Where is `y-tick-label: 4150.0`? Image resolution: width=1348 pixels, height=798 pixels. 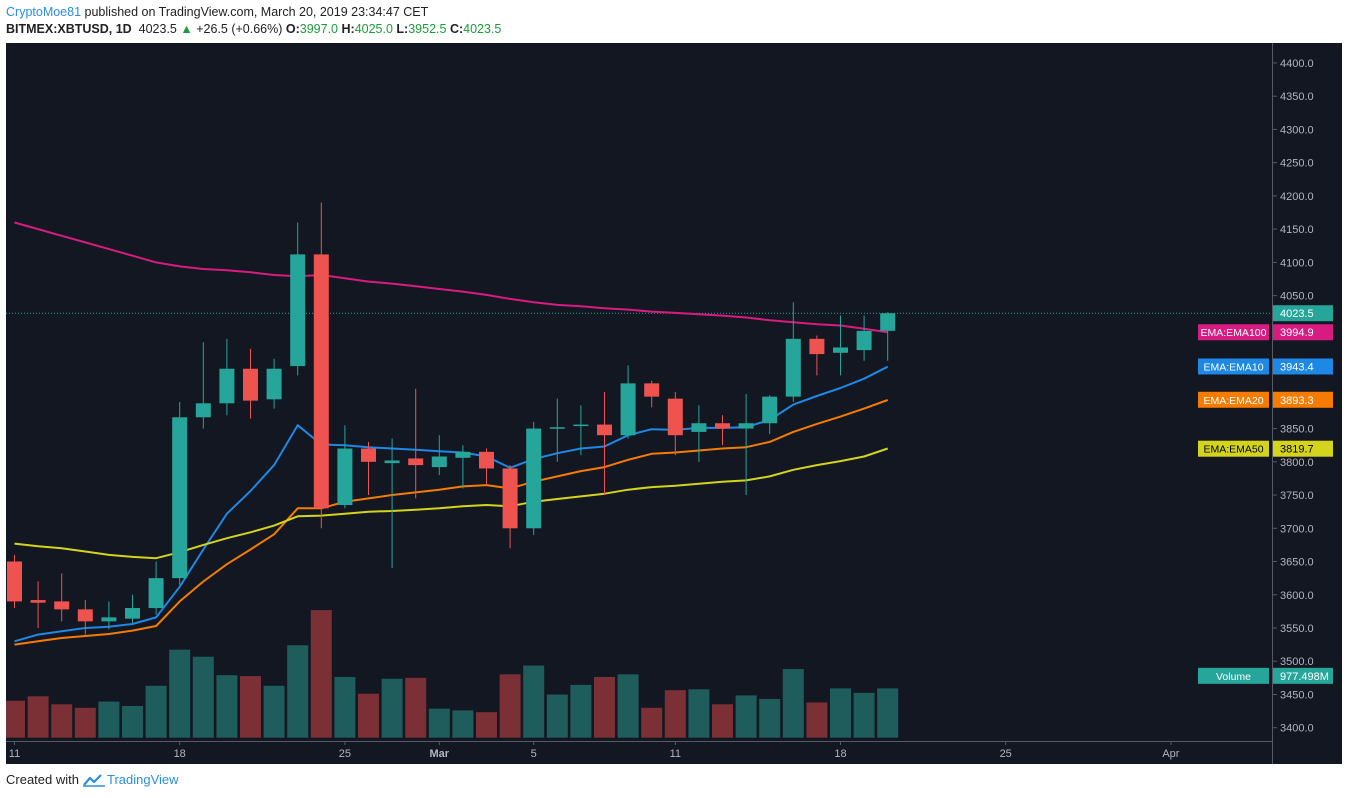
y-tick-label: 4150.0 is located at coordinates (1297, 230).